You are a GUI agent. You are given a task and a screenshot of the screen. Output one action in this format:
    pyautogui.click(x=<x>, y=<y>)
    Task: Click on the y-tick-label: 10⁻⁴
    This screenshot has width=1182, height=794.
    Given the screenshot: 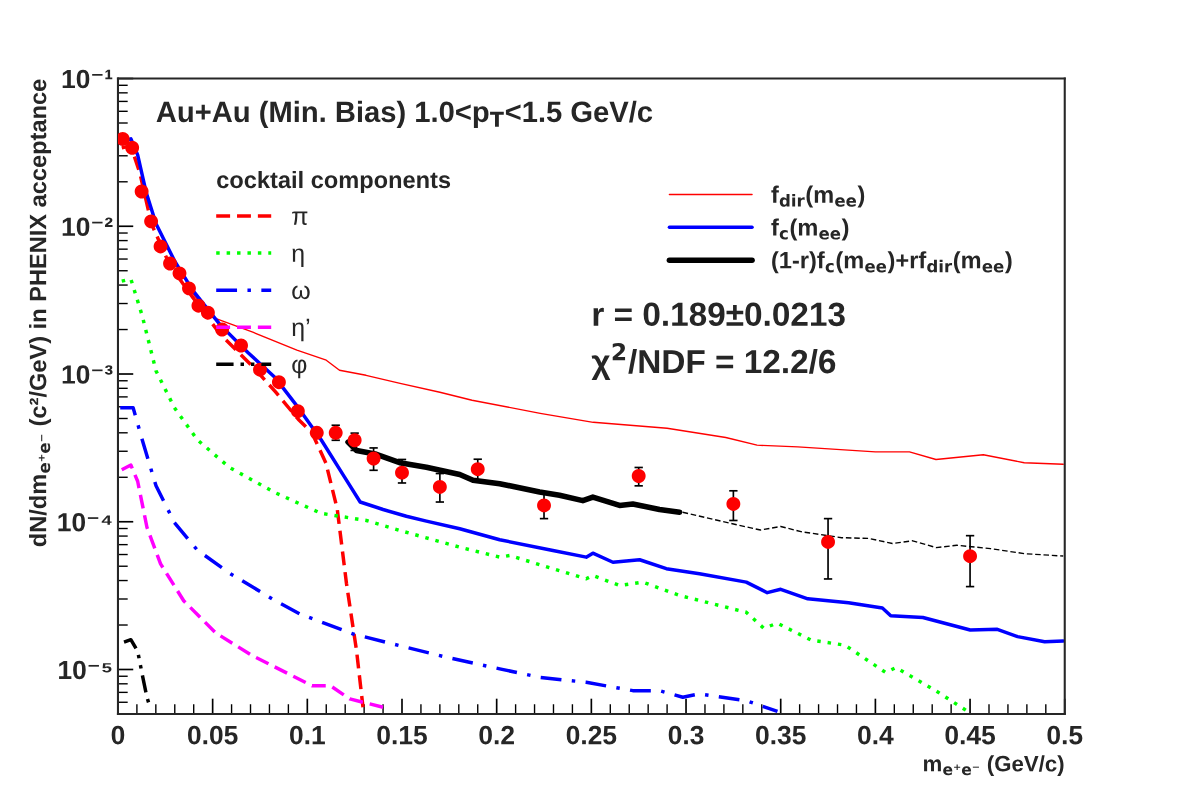 What is the action you would take?
    pyautogui.click(x=85, y=522)
    